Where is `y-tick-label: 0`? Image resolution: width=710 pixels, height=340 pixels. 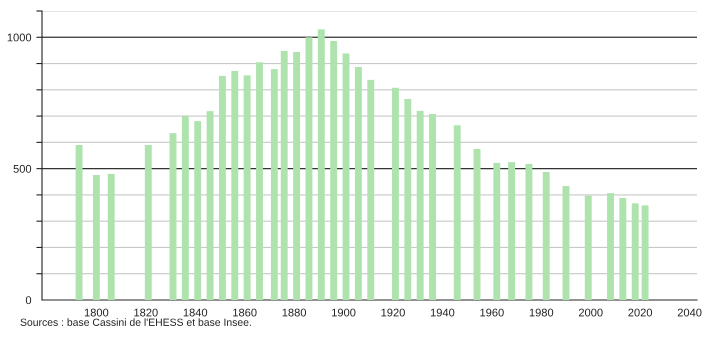 y-tick-label: 0 is located at coordinates (29, 300).